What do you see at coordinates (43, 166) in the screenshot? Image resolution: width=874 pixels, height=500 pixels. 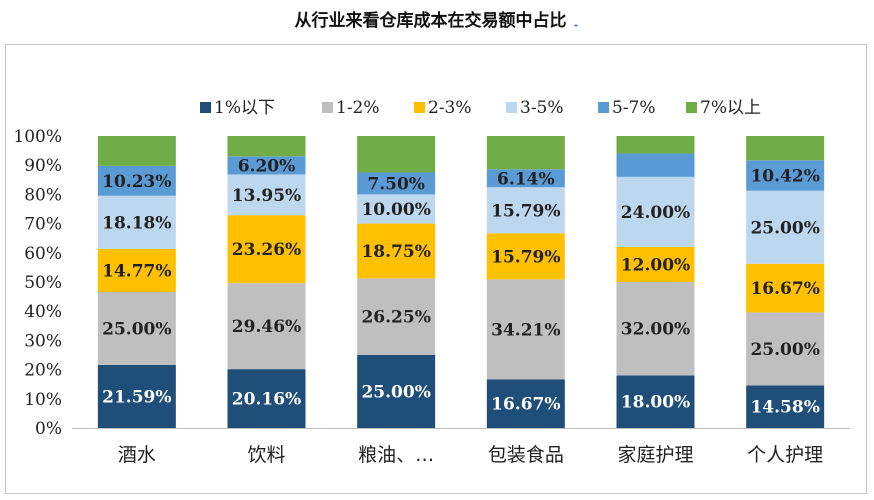 I see `y-tick-label: 90%` at bounding box center [43, 166].